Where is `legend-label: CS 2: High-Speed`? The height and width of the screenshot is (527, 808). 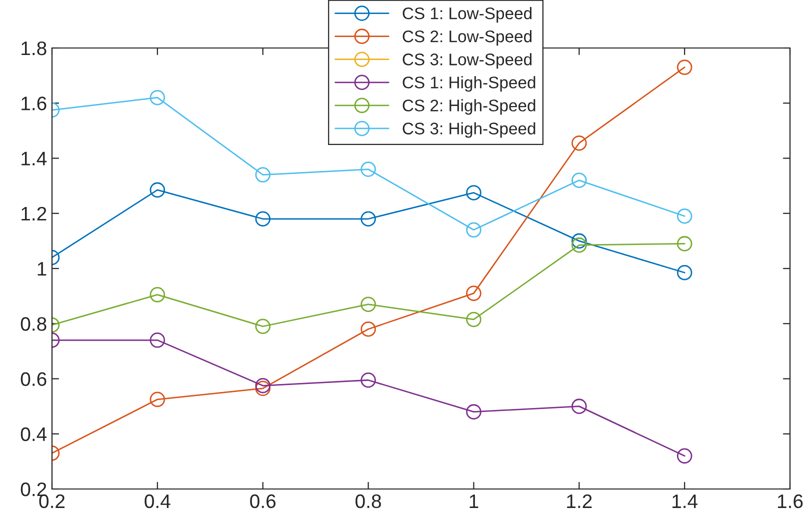
legend-label: CS 2: High-Speed is located at coordinates (469, 107).